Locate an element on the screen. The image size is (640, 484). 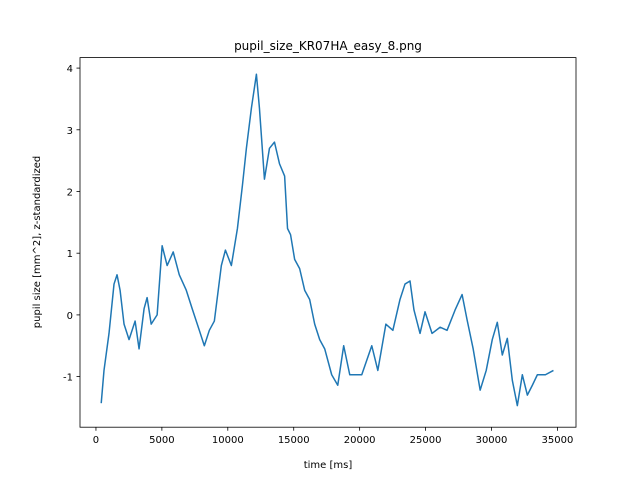
chart-title: pupil_size_KR07HA_easy_8.png is located at coordinates (328, 46).